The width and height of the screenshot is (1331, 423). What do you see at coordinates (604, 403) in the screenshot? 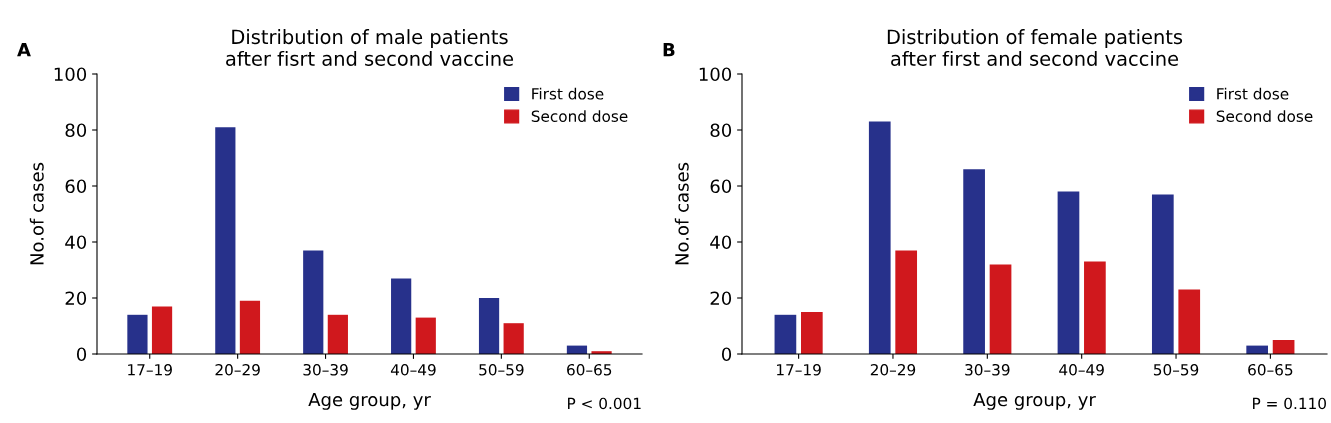
I see `text: P < 0.001` at bounding box center [604, 403].